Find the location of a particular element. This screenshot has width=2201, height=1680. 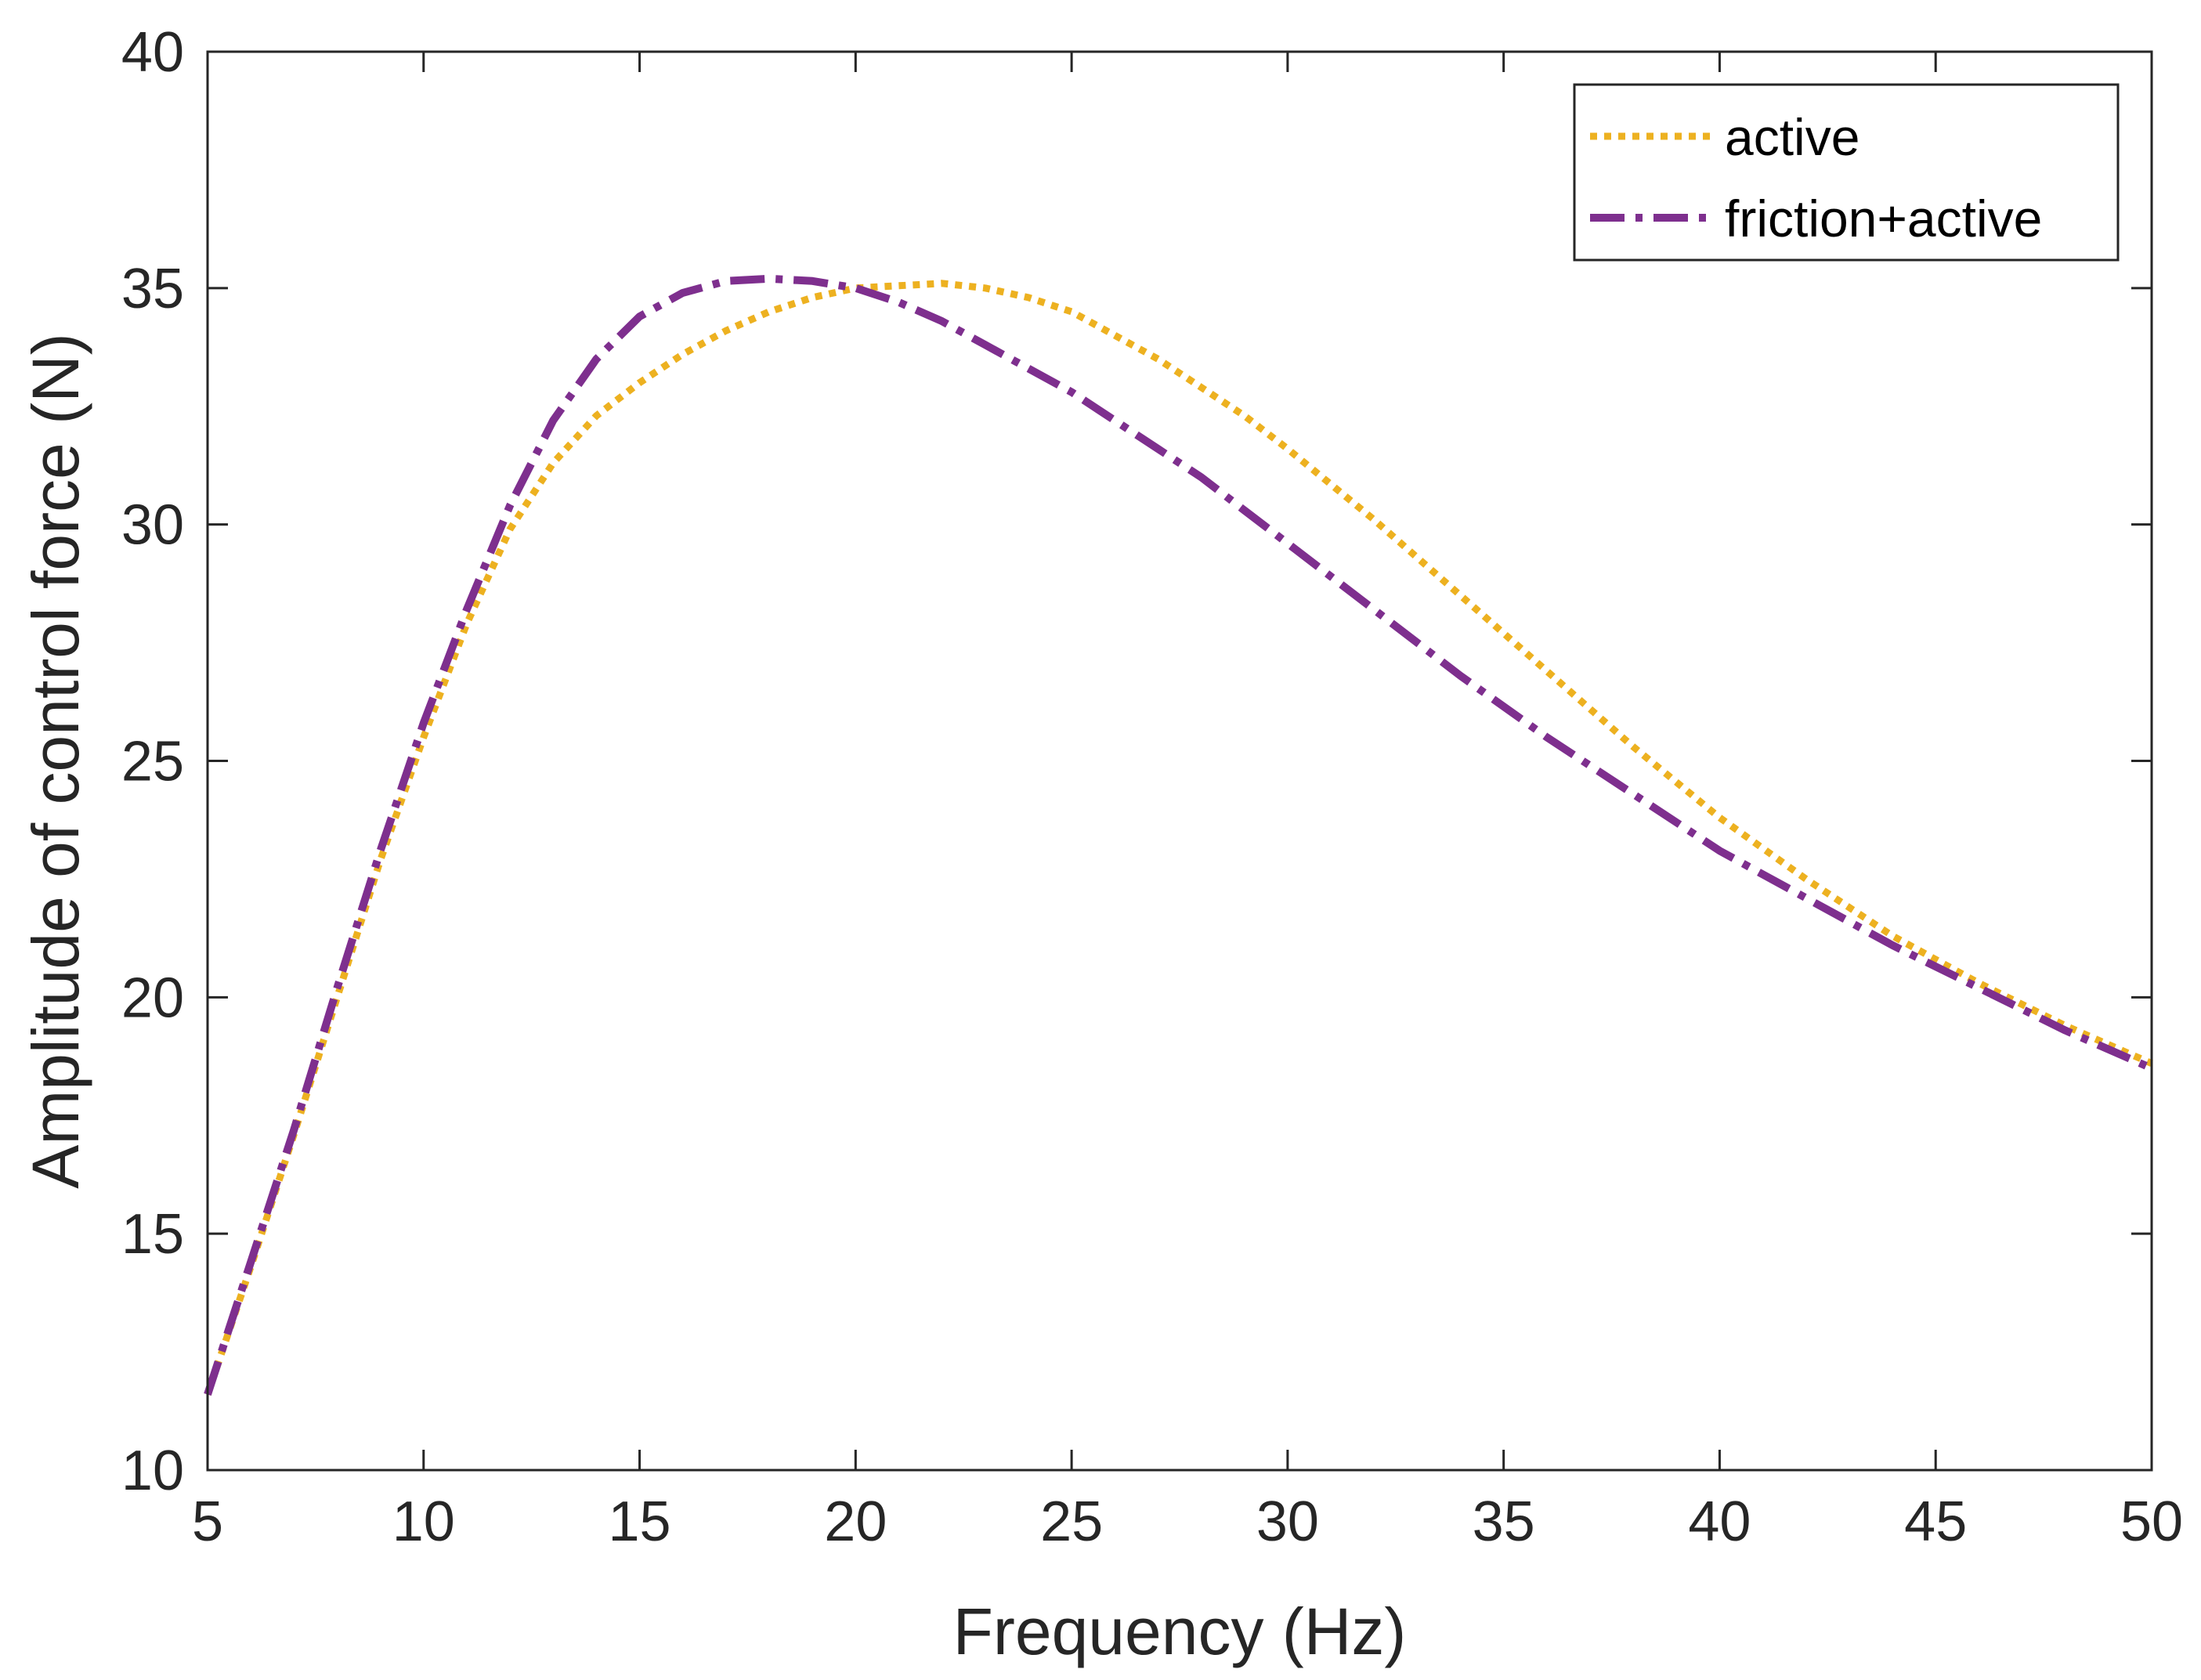

x-tick-label: 45 is located at coordinates (1936, 1521).